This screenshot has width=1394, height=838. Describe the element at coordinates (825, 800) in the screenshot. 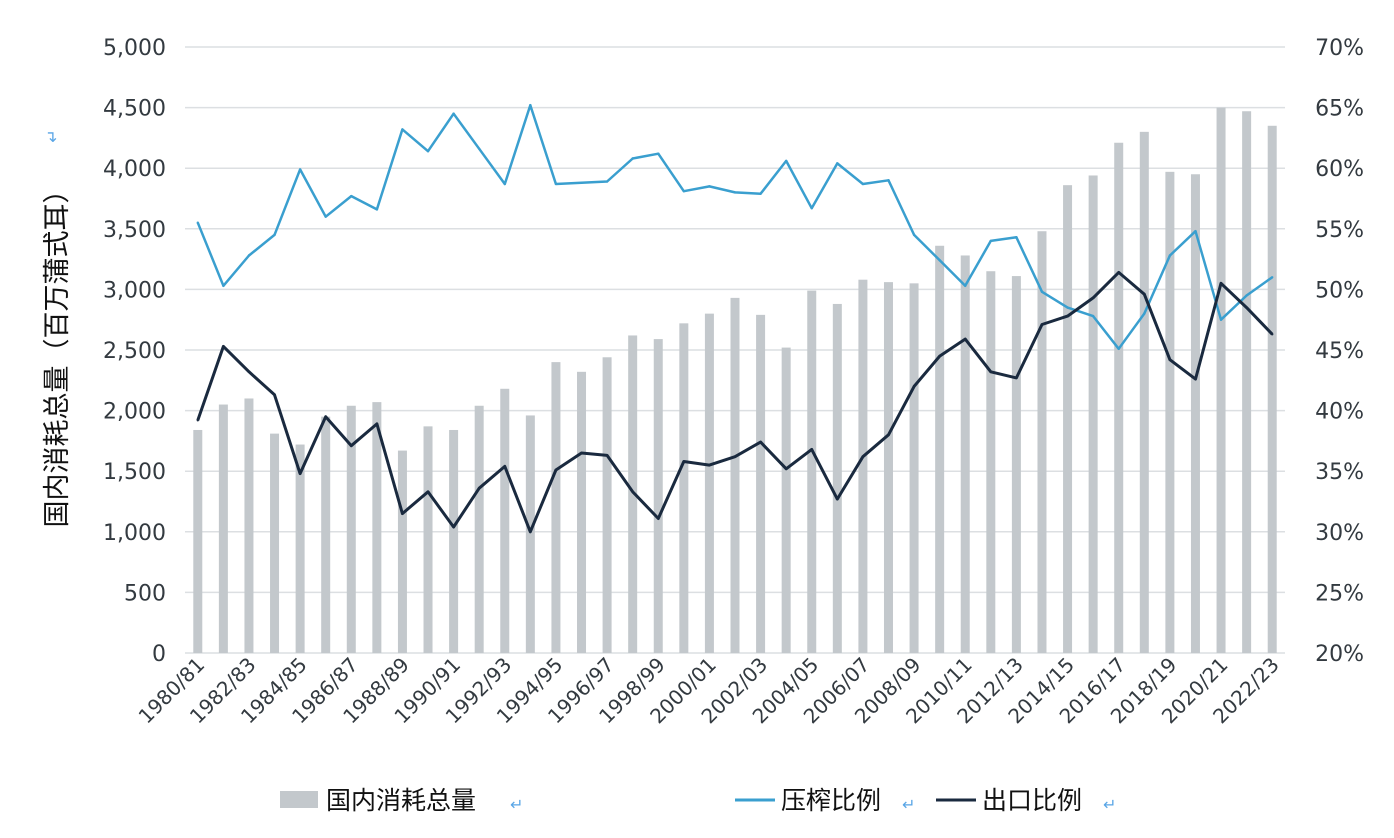

I see `legend-item-crush: 压榨比例 ↵` at that location.